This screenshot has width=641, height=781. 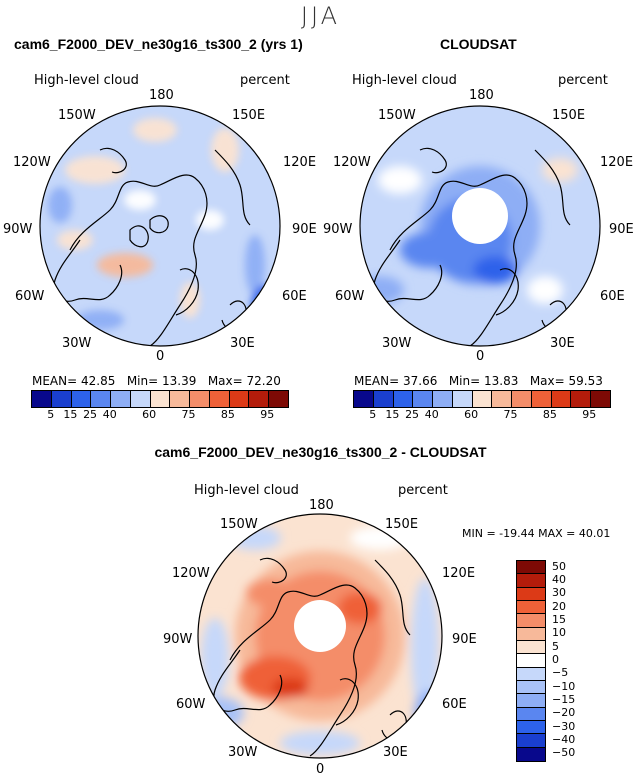 I want to click on panel3-colorbar-tick-label: −30, so click(x=564, y=726).